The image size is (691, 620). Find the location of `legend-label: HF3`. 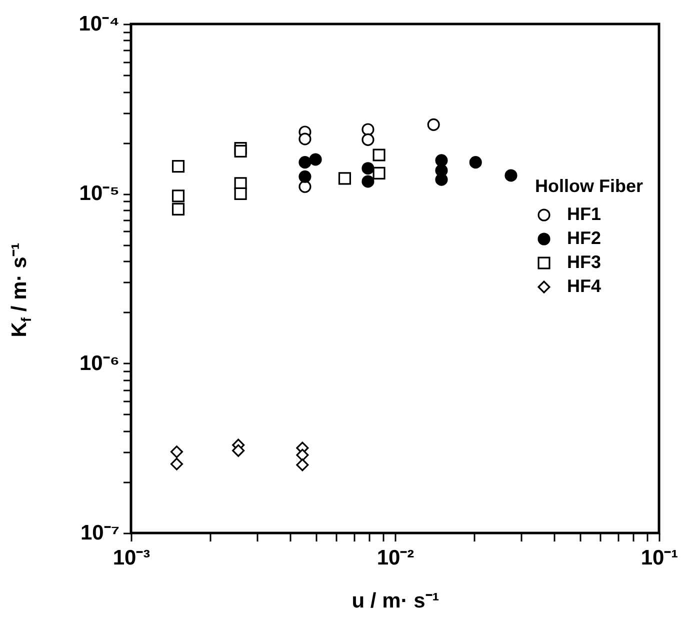

legend-label: HF3 is located at coordinates (584, 262).